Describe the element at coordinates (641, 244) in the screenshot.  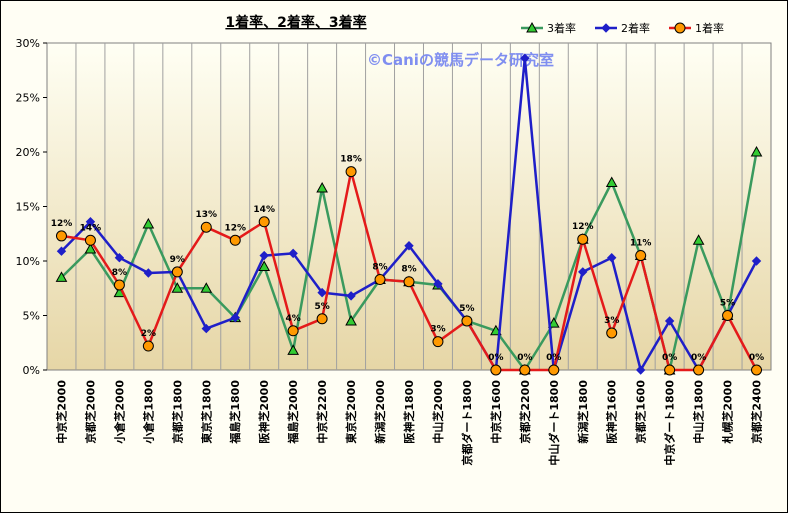
I see `data-label: 11%` at that location.